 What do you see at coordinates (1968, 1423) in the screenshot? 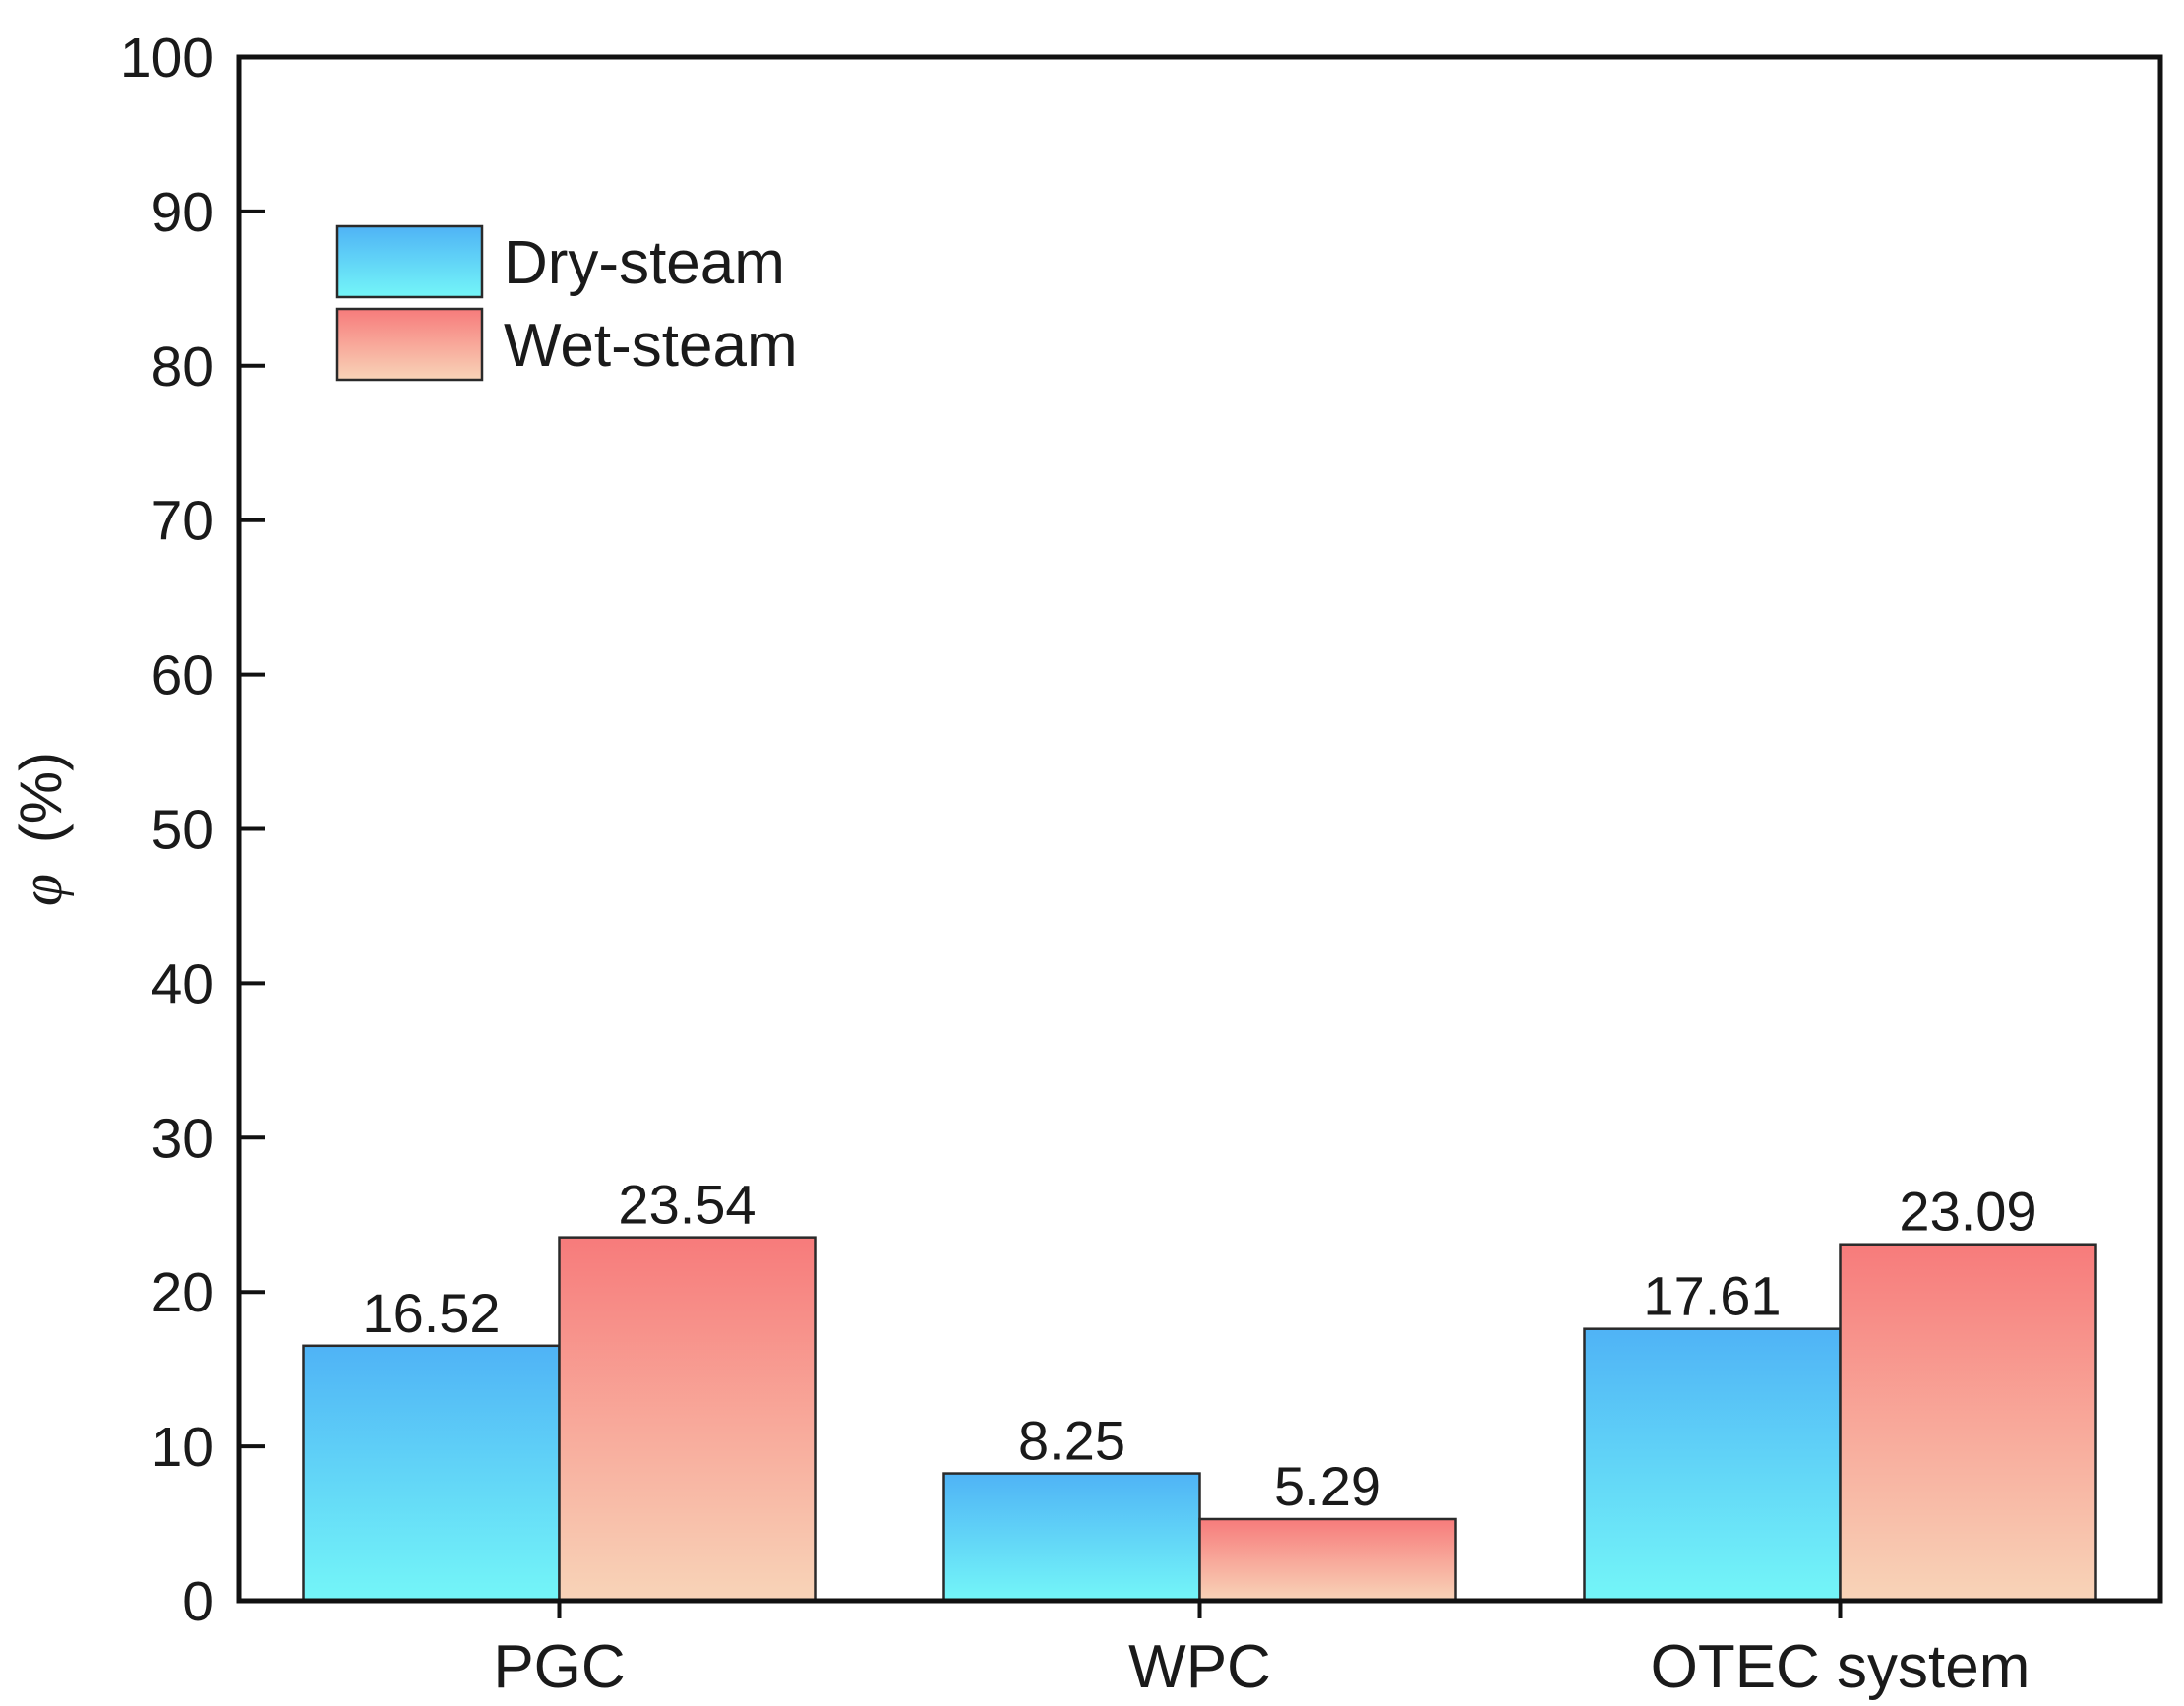
I see `bar-wet-steam-otec-system` at bounding box center [1968, 1423].